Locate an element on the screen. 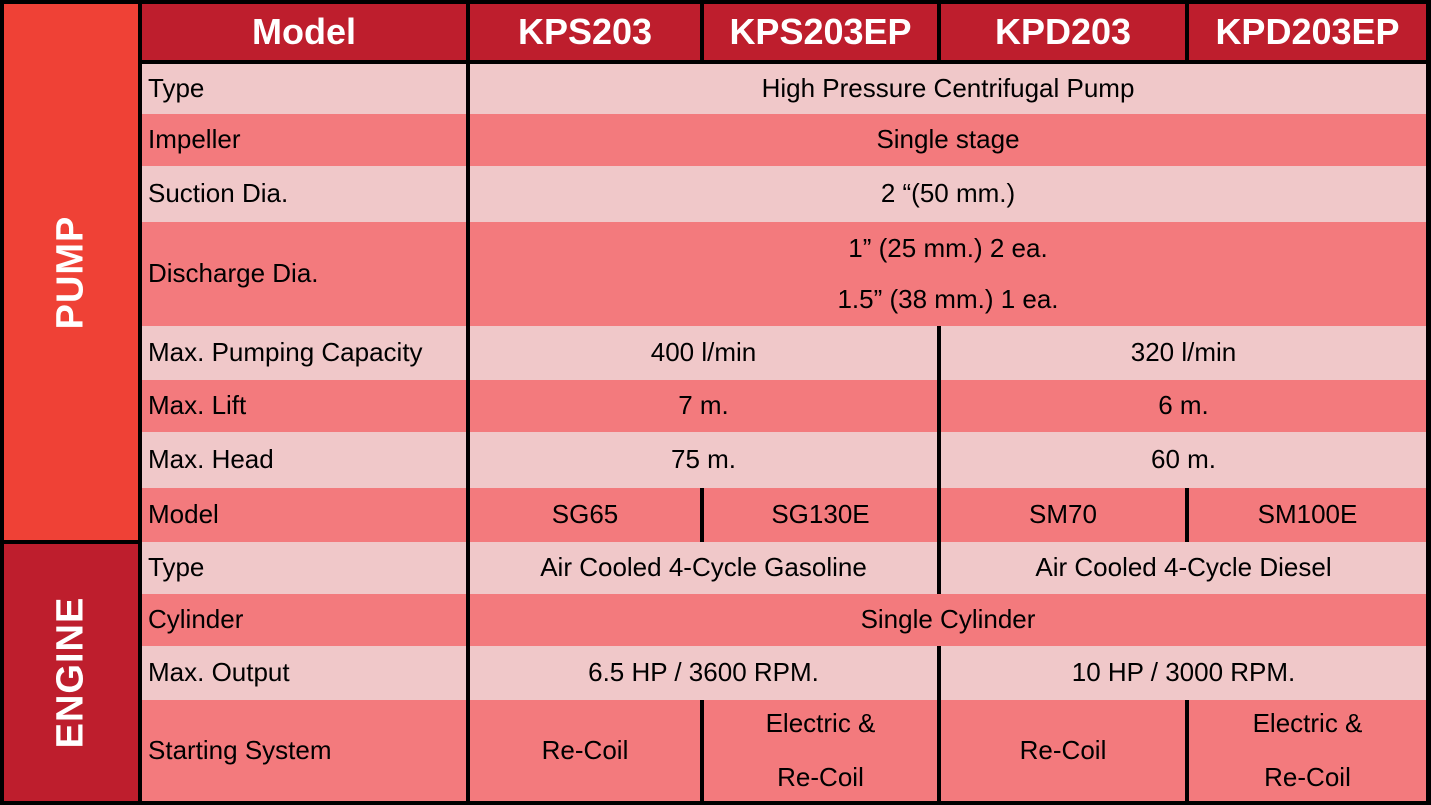 Image resolution: width=1431 pixels, height=805 pixels. suction-dia-value: 2 “(50 mm.) is located at coordinates (948, 194).